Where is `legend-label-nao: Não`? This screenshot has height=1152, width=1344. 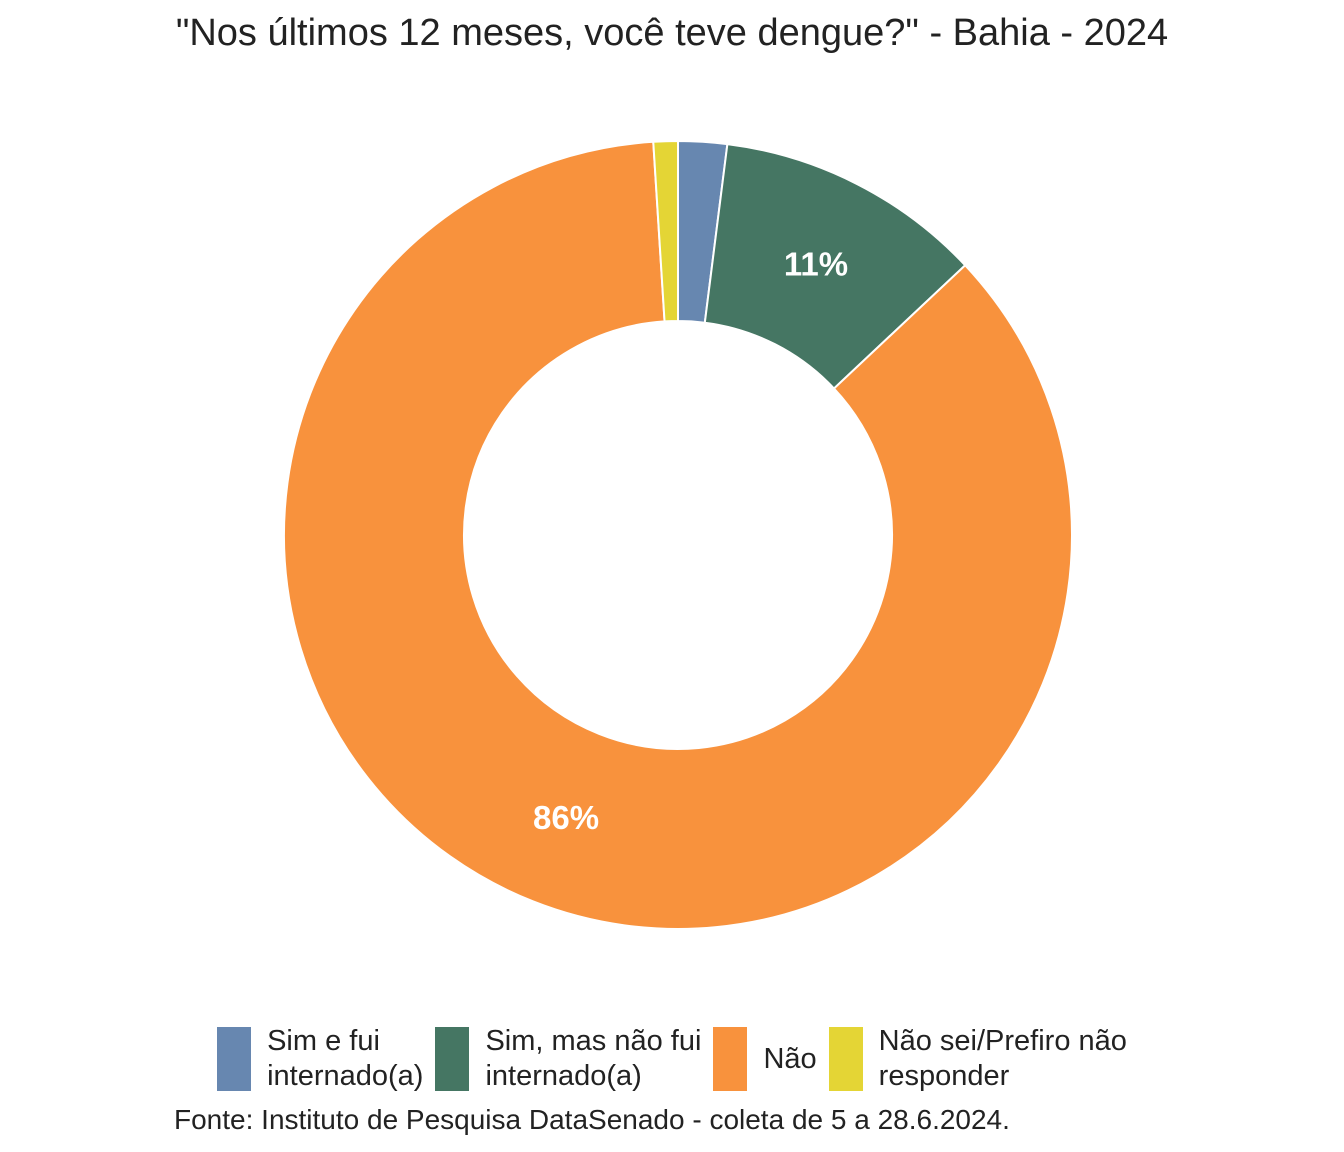 legend-label-nao: Não is located at coordinates (790, 1058).